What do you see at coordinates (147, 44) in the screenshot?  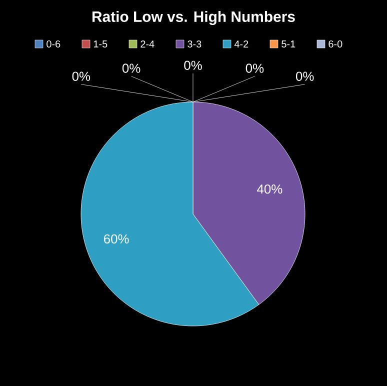 I see `legend-label: 2-4` at bounding box center [147, 44].